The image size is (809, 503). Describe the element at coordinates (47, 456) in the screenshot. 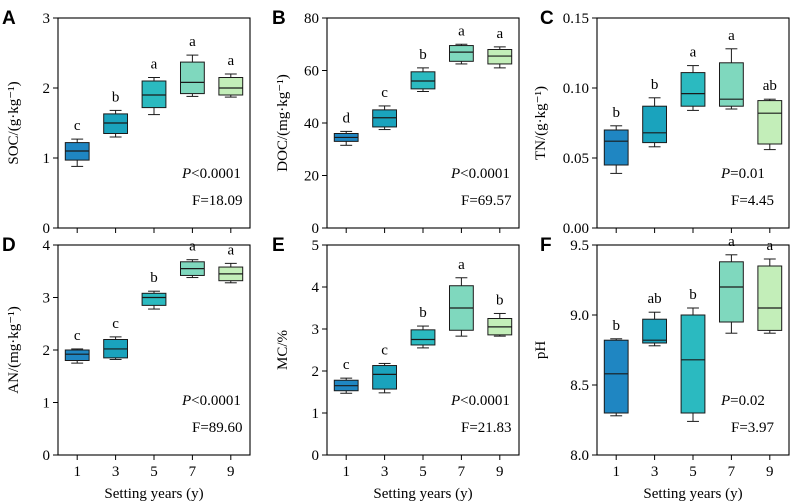

I see `y-tick-label-d: 0` at that location.